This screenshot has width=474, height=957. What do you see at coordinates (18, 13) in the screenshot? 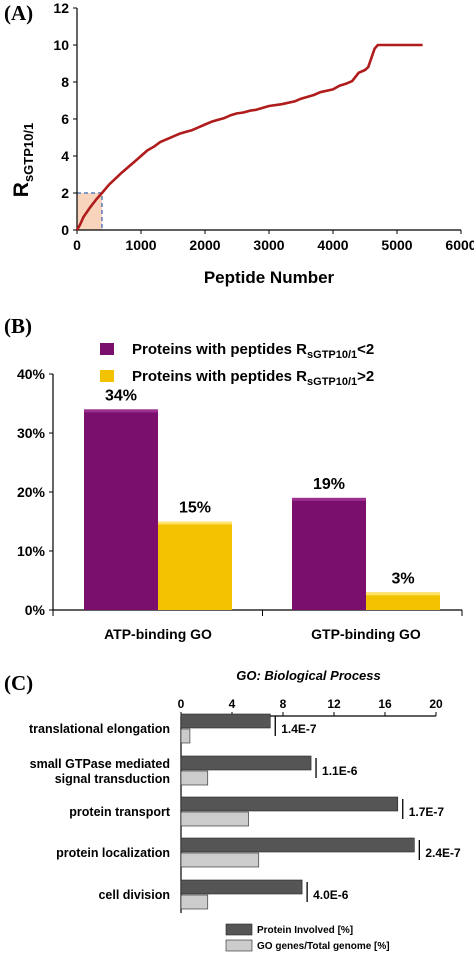
I see `panel-a-label: (A)` at bounding box center [18, 13].